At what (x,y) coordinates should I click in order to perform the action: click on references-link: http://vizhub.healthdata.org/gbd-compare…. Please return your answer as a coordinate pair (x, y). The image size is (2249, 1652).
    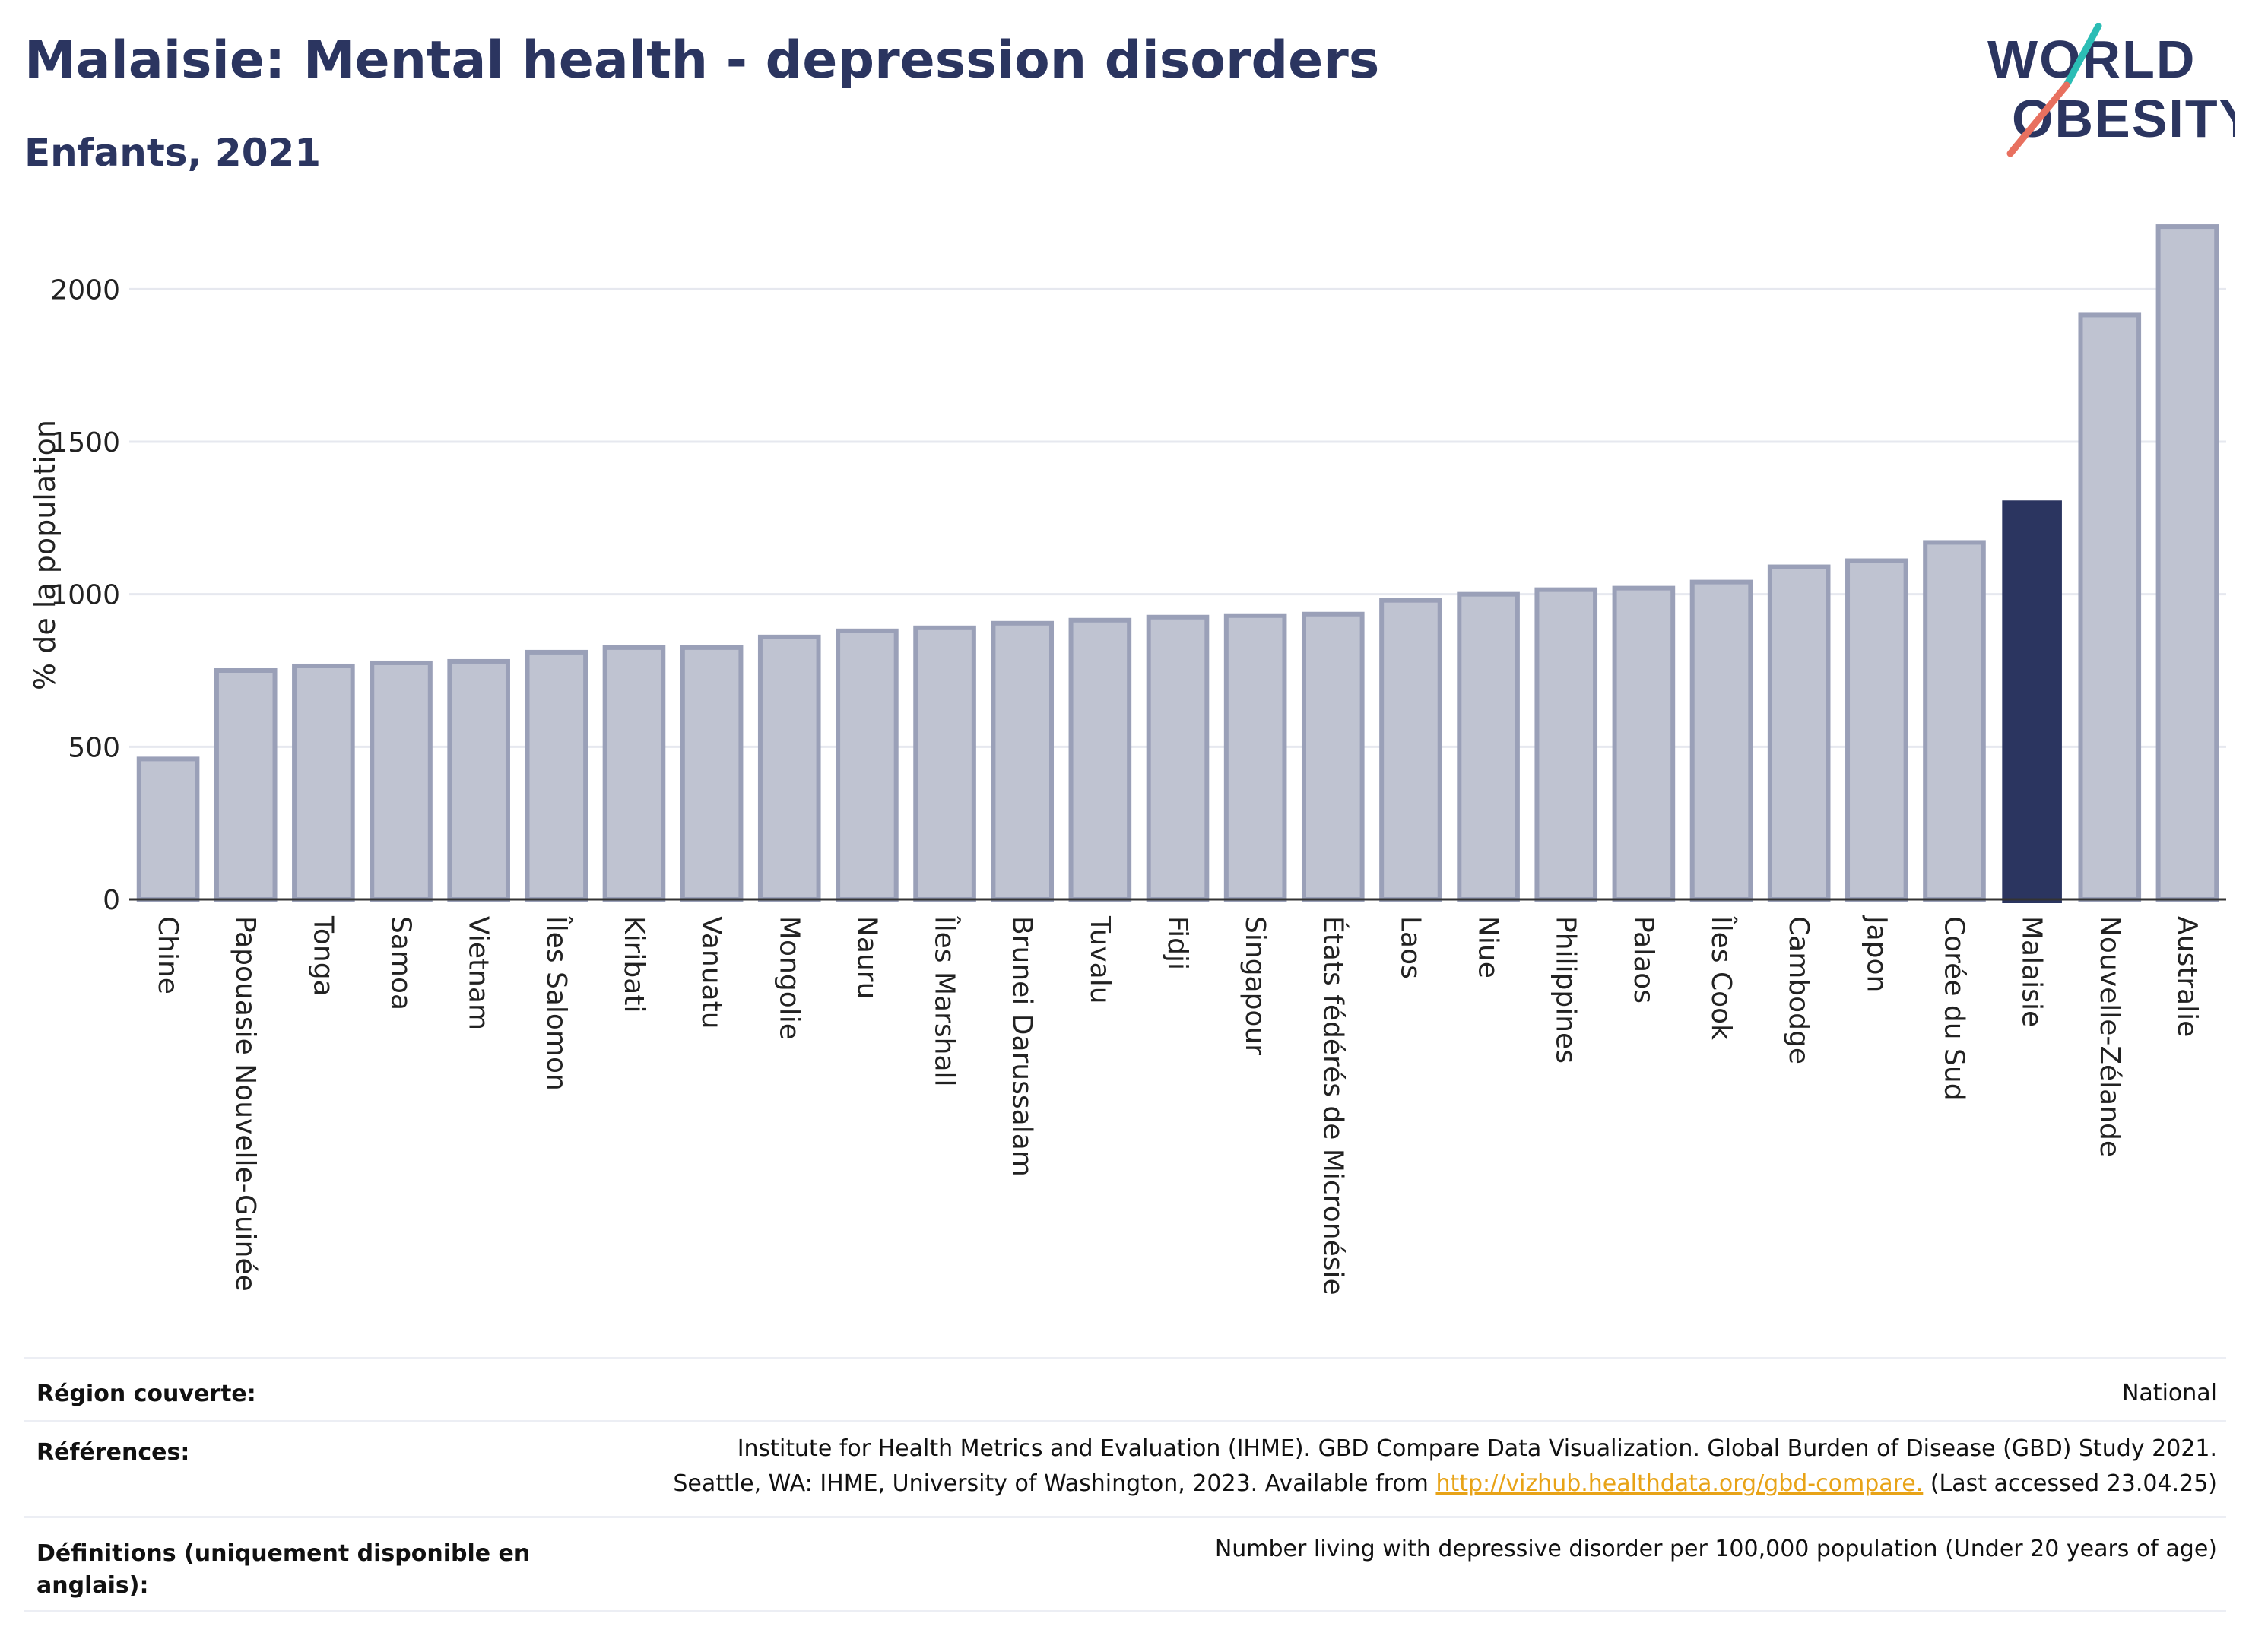
    Looking at the image, I should click on (1679, 1483).